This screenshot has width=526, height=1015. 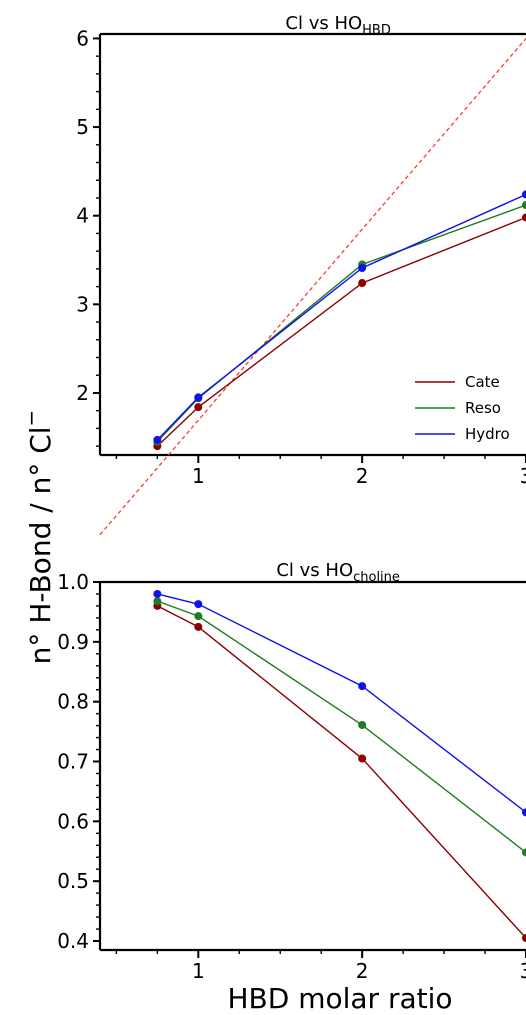 I want to click on y-tick-label: 0.8, so click(x=73, y=702).